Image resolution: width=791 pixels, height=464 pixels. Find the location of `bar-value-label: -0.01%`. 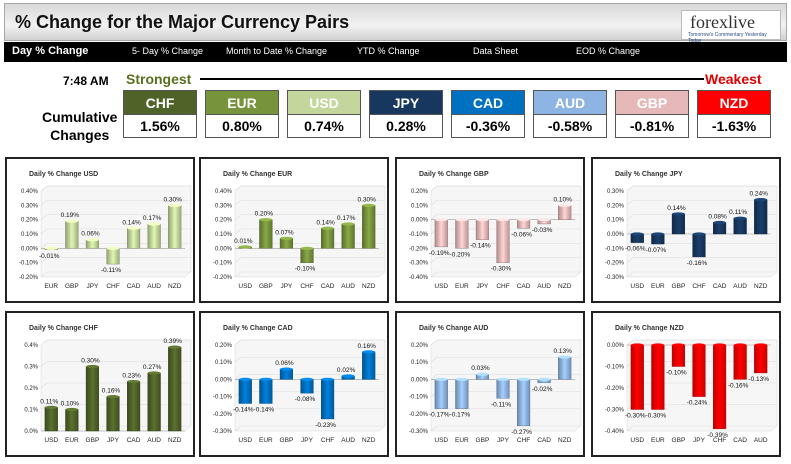

bar-value-label: -0.01% is located at coordinates (49, 256).